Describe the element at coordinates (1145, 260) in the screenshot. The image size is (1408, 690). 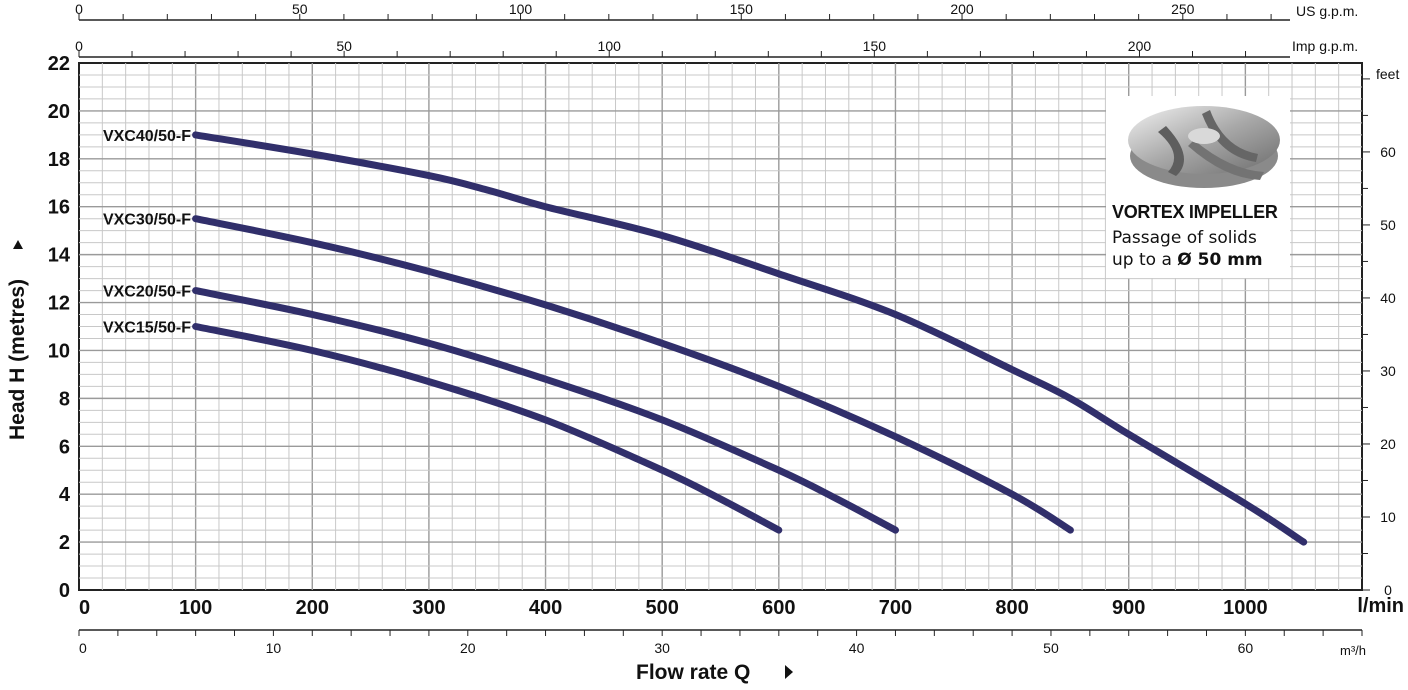
I see `impeller-line-2-prefix: up to a` at that location.